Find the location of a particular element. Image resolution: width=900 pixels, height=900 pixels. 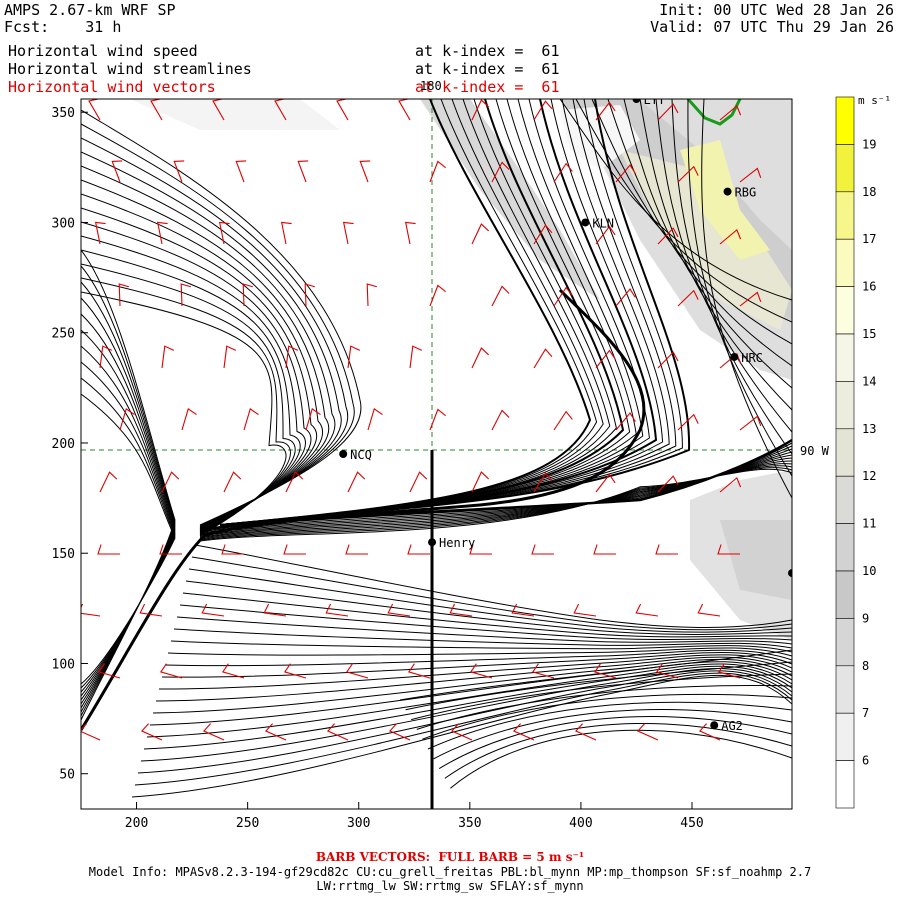

x-tick-label: 200 is located at coordinates (136, 823).